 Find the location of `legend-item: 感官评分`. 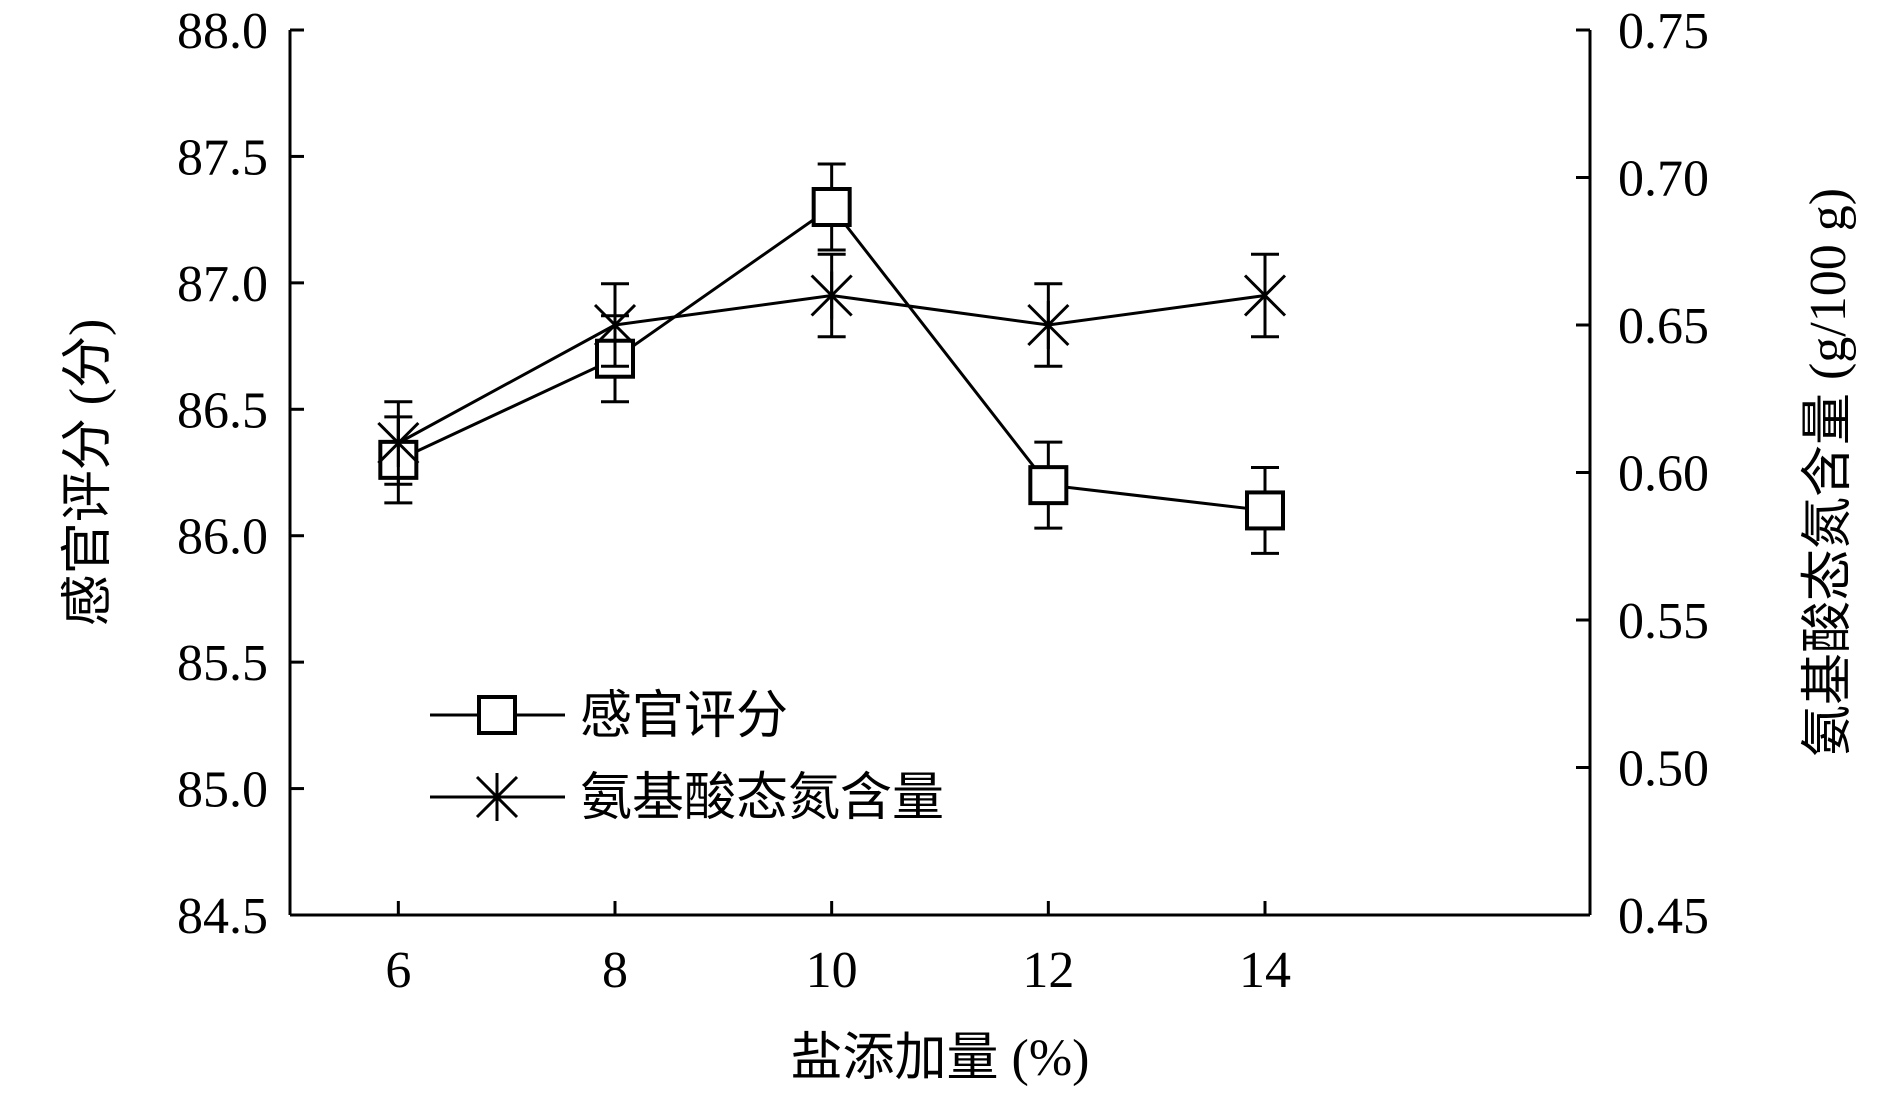

legend-item: 感官评分 is located at coordinates (609, 716).